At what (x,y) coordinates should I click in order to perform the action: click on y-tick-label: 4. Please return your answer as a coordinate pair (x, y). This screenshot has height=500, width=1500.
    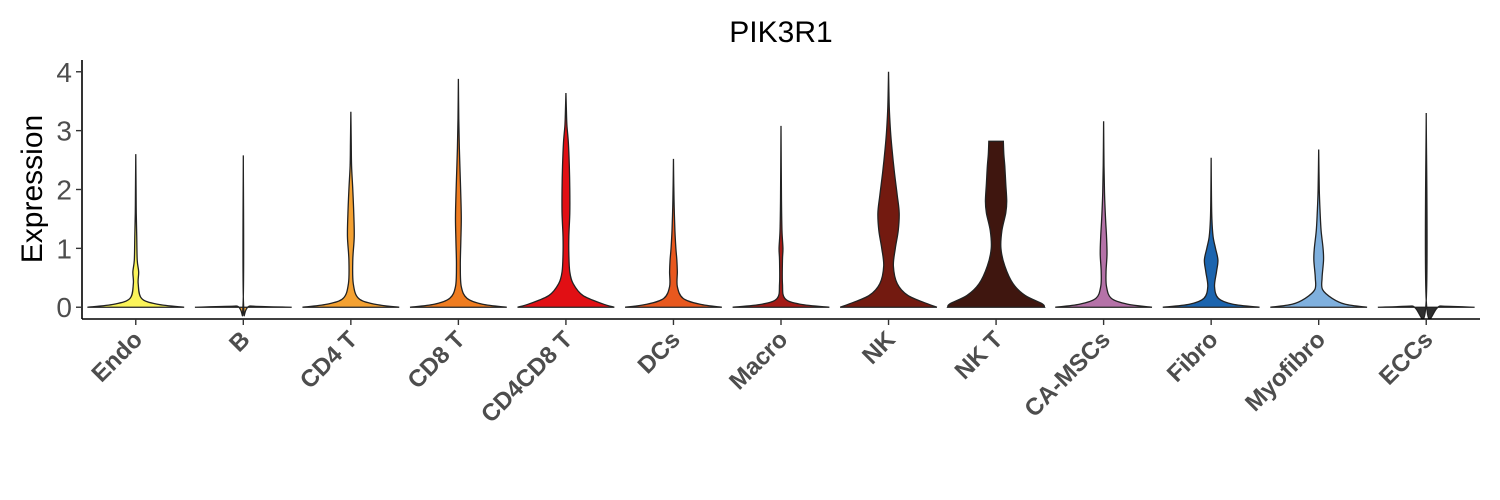
    Looking at the image, I should click on (64, 72).